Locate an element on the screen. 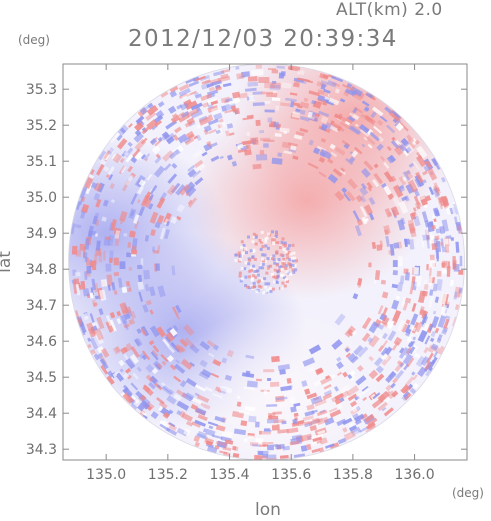  y-tick-label: 34.7 is located at coordinates (41, 306).